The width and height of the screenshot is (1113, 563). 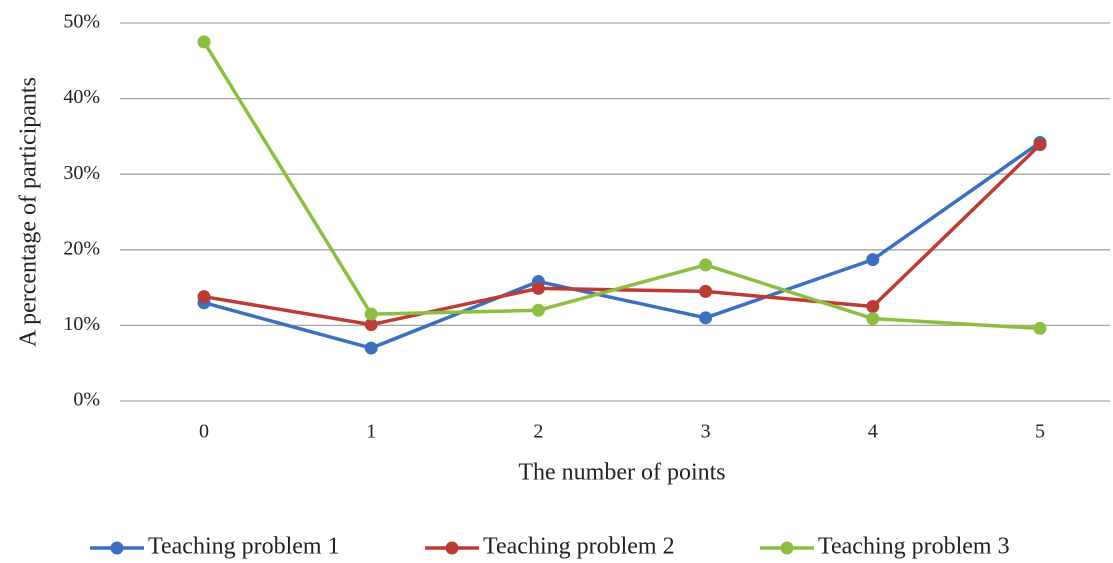 I want to click on x-axis-label: The number of points, so click(x=621, y=473).